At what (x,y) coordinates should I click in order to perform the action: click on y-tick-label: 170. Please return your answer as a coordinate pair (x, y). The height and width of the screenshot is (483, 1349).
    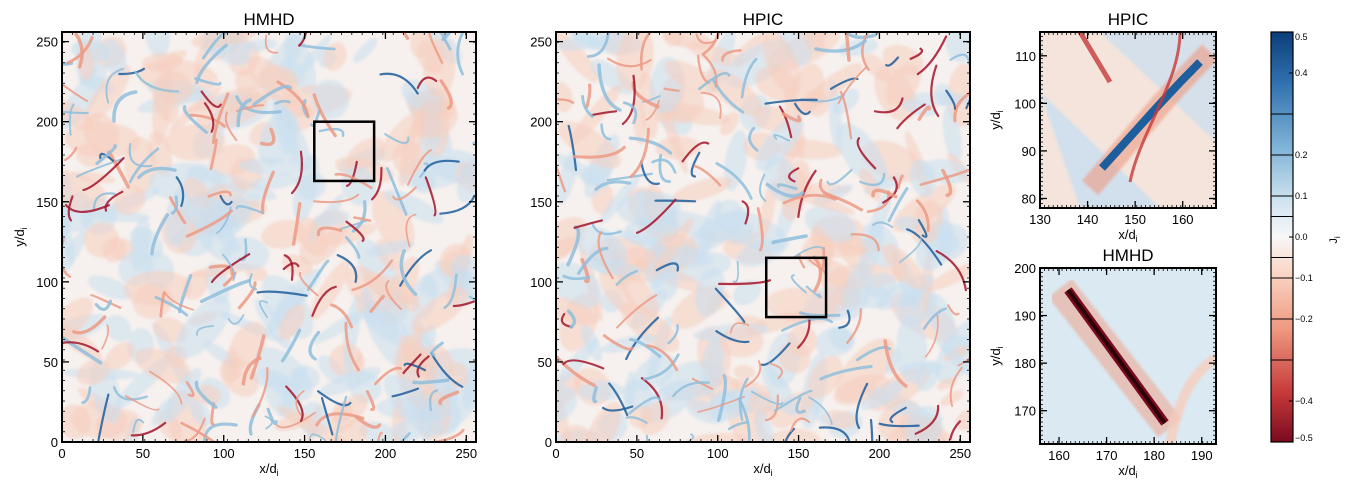
    Looking at the image, I should click on (1025, 411).